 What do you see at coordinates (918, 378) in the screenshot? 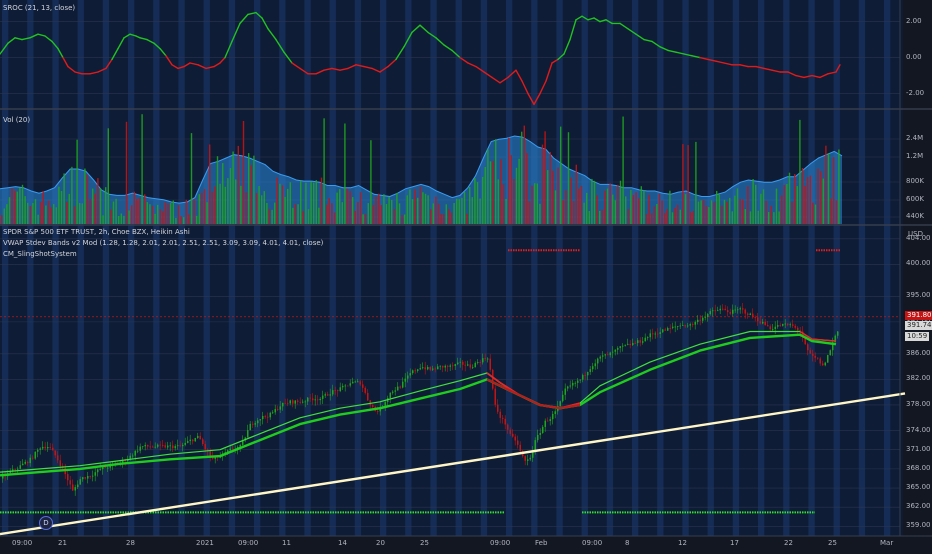
I see `price-y-tick: 382.00` at bounding box center [918, 378].